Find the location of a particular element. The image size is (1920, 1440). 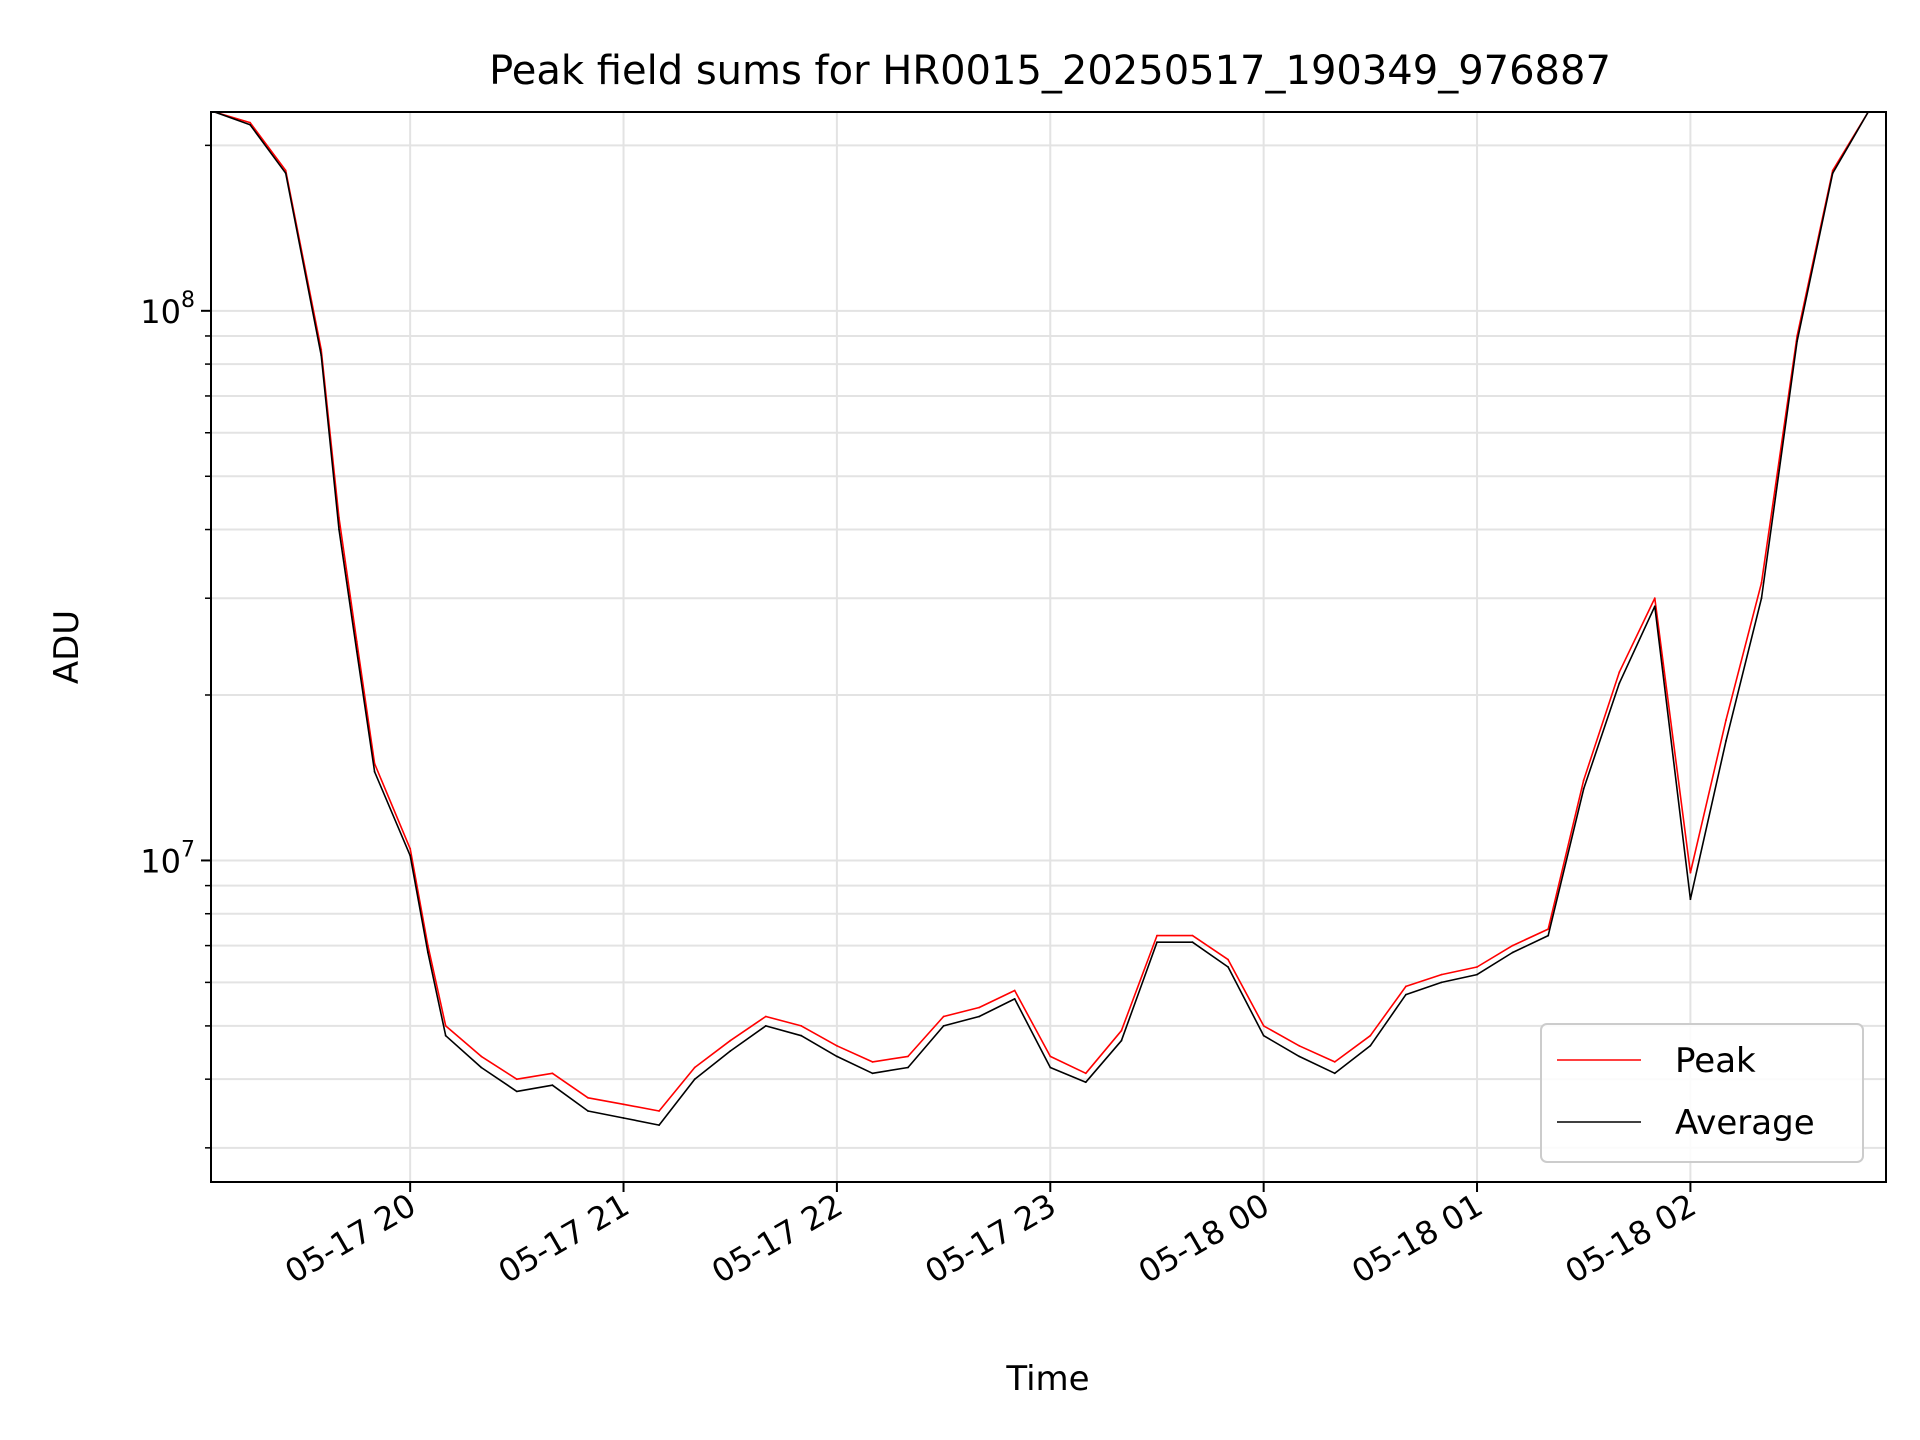

legend-peak-label: Peak is located at coordinates (1715, 1061).